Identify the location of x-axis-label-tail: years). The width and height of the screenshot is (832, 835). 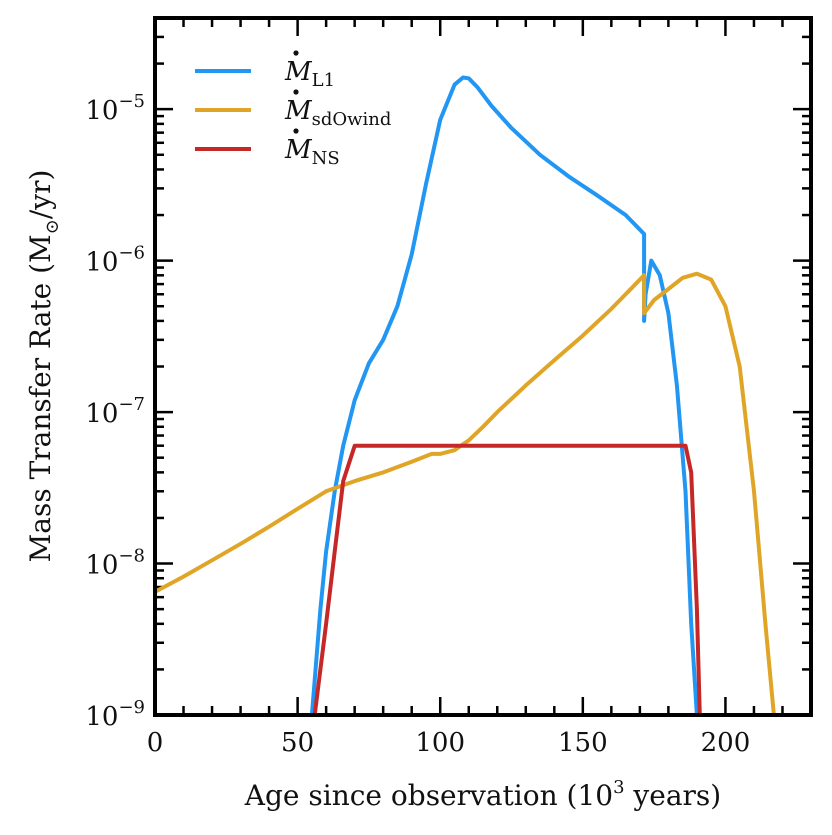
(673, 795).